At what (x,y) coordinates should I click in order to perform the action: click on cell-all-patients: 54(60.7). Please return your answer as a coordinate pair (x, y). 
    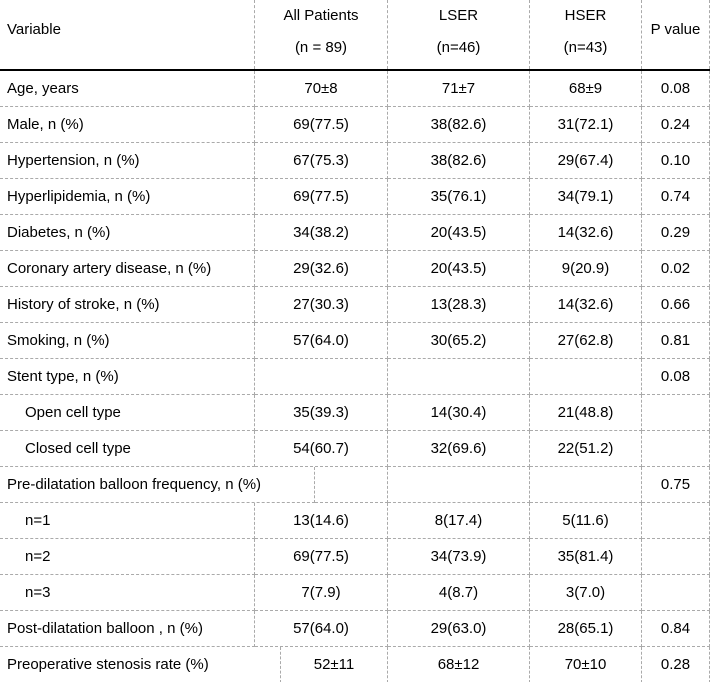
    Looking at the image, I should click on (321, 449).